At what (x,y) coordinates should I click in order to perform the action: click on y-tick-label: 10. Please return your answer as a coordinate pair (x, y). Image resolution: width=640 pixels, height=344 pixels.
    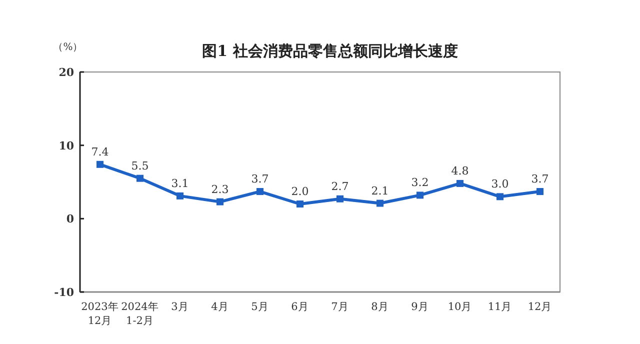
    Looking at the image, I should click on (66, 145).